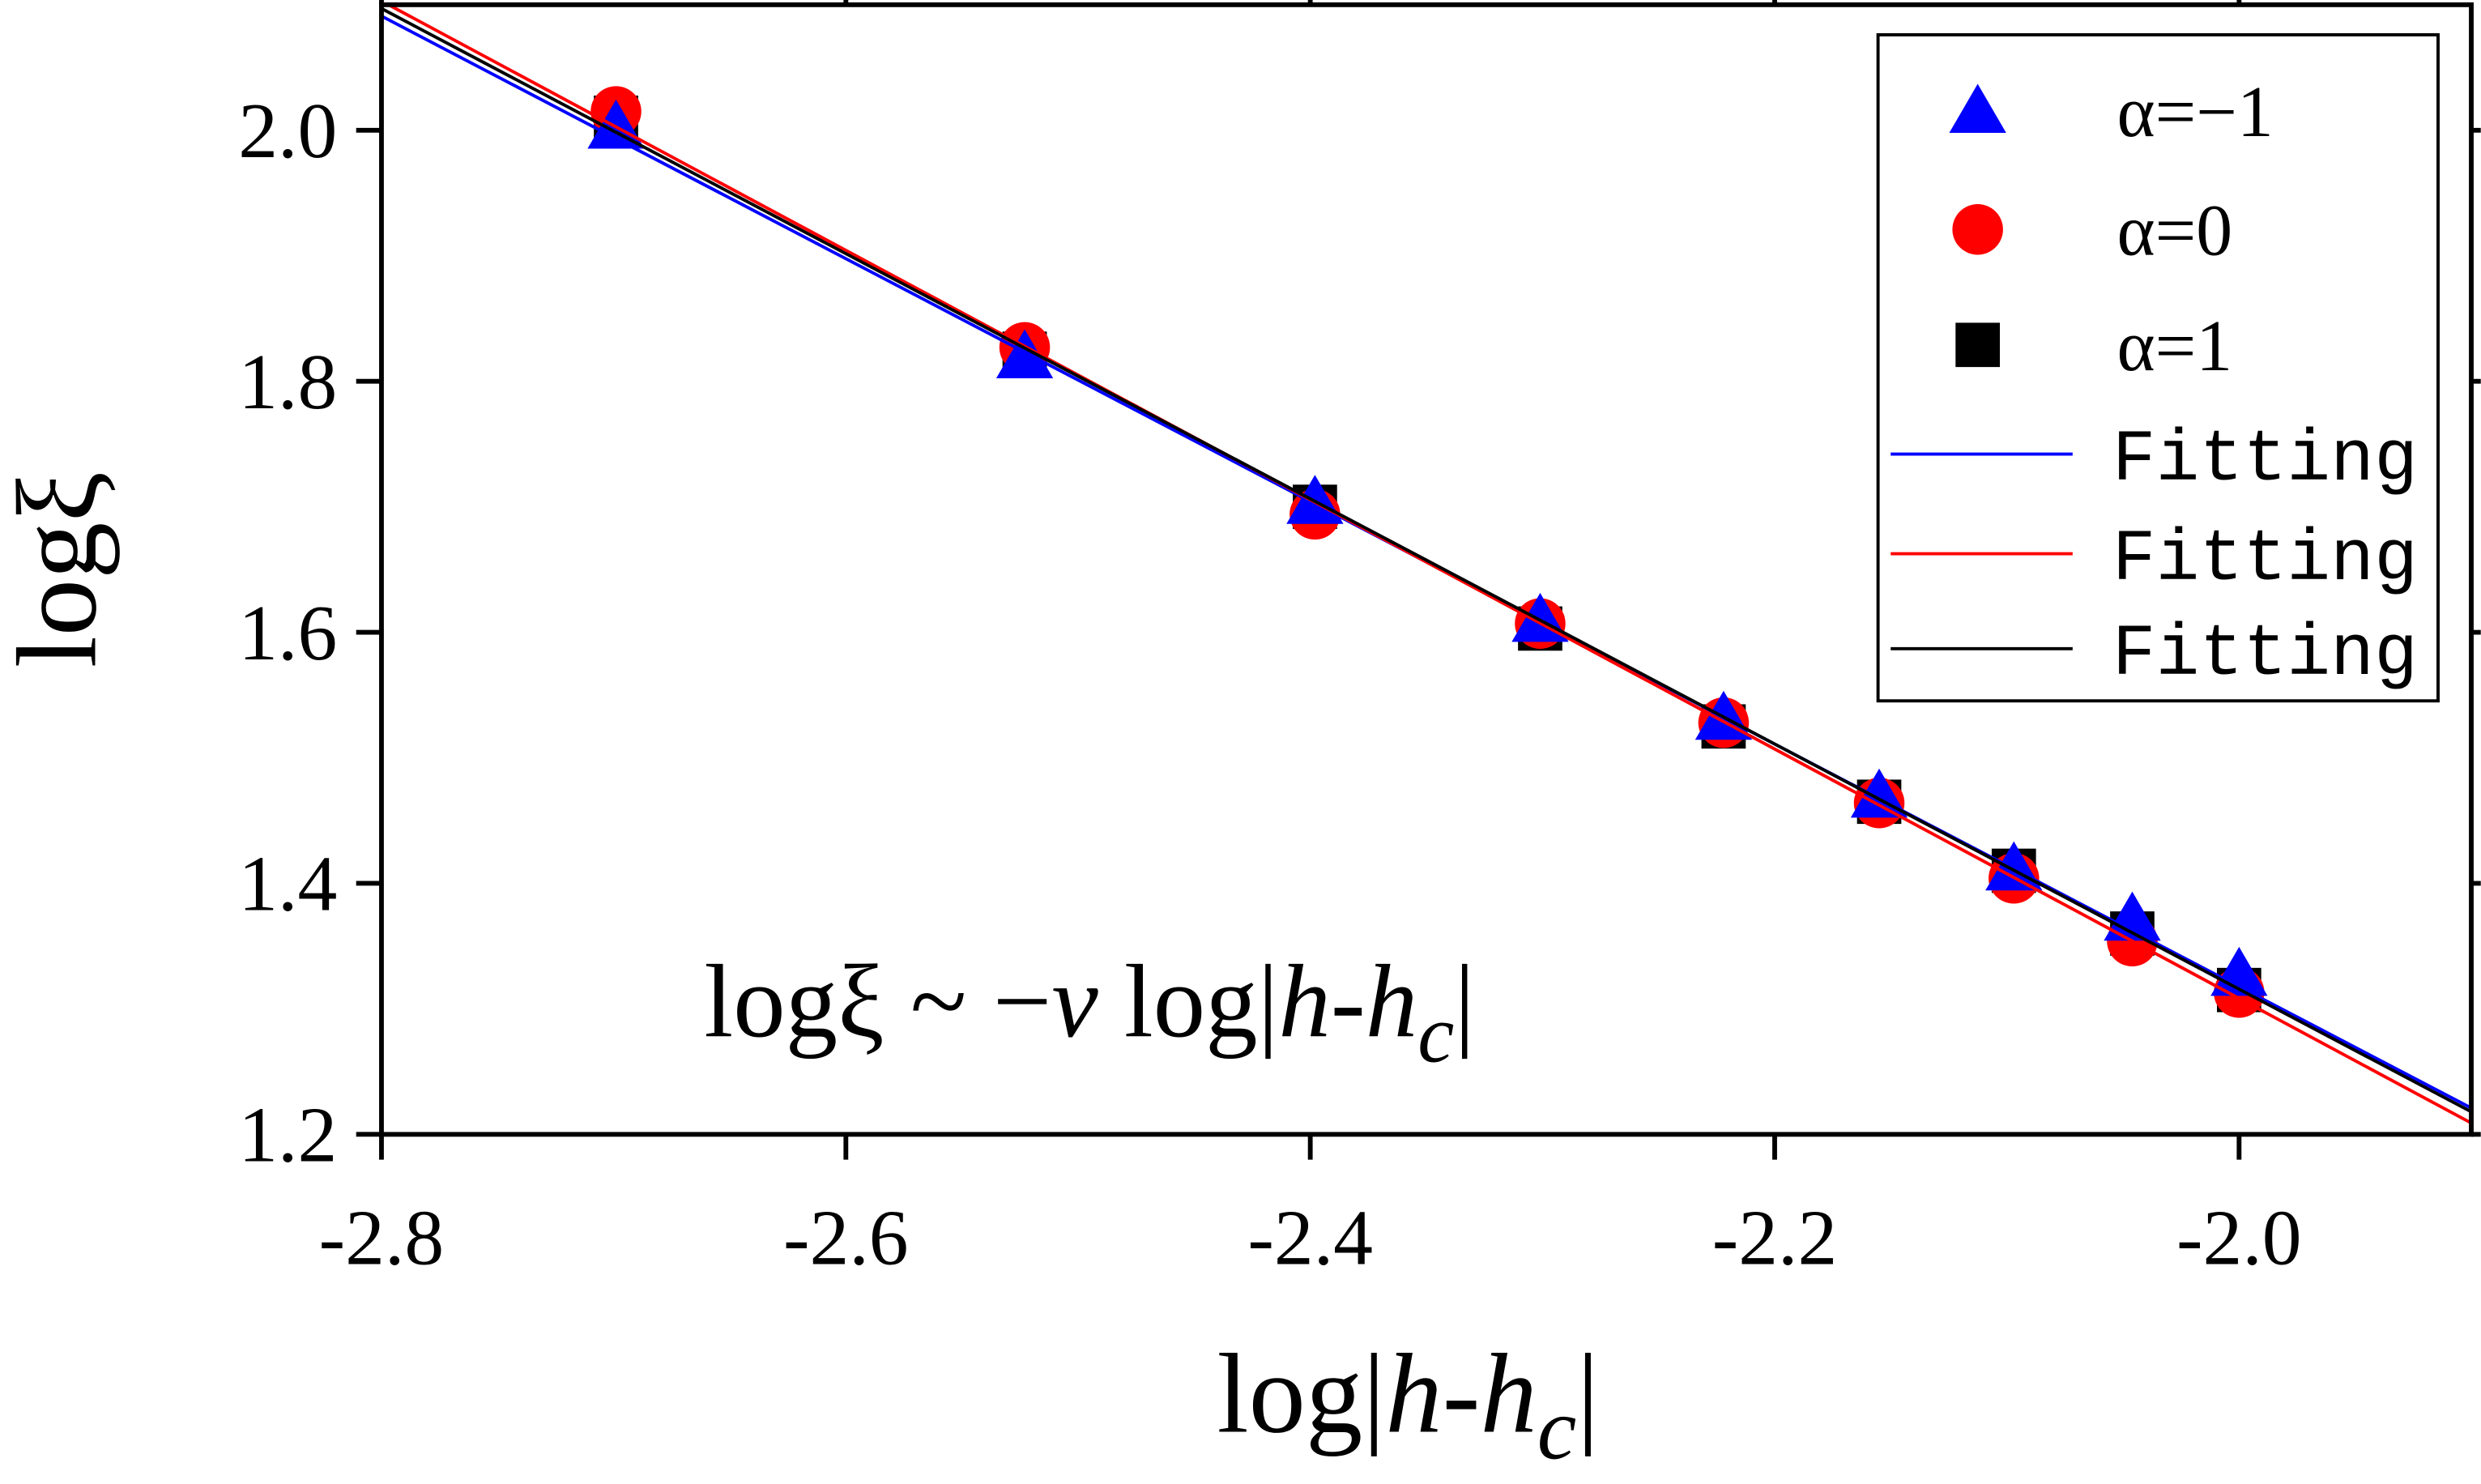 The height and width of the screenshot is (1484, 2481). Describe the element at coordinates (846, 1238) in the screenshot. I see `x-tick-label: -2.6` at that location.